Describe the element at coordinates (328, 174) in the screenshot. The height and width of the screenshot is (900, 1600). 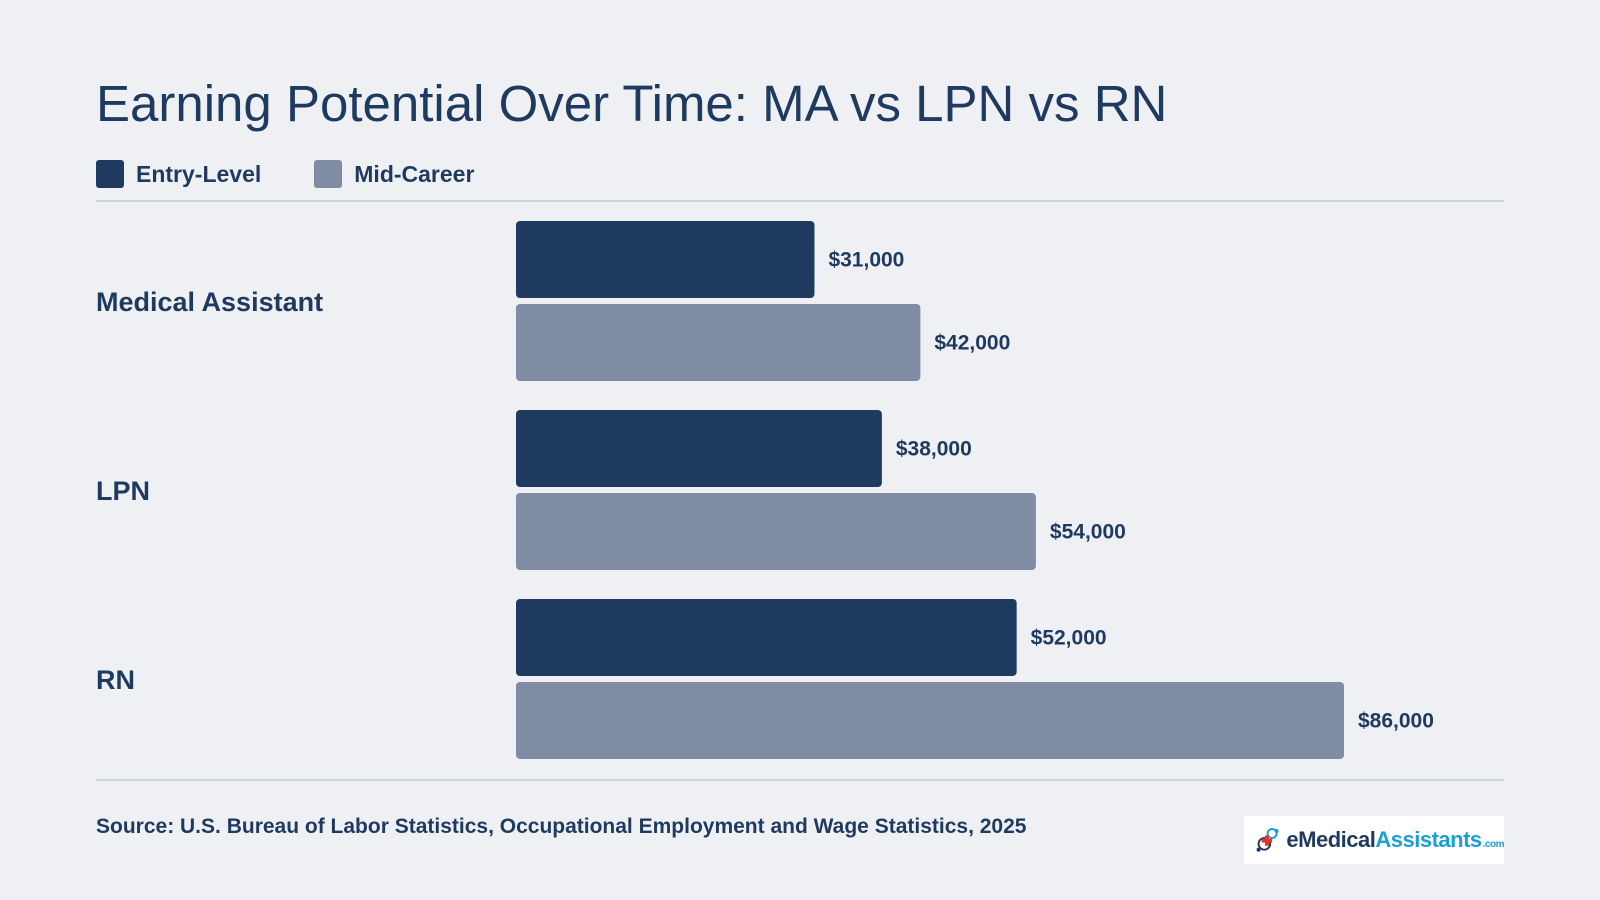
I see `legend-swatch-mid-career` at that location.